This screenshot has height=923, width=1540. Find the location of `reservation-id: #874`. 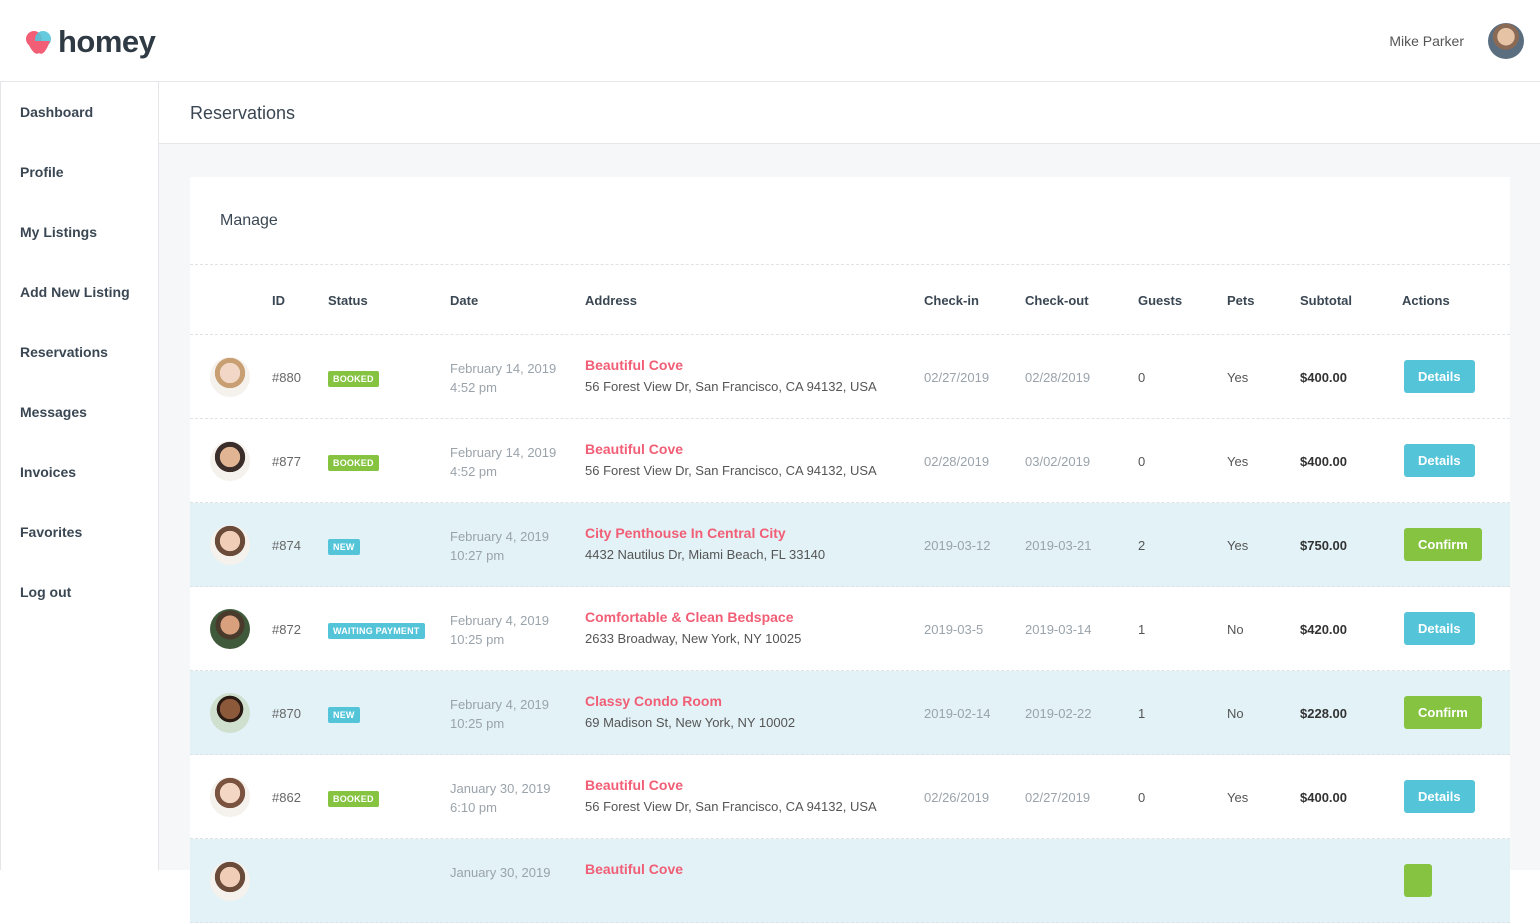

reservation-id: #874 is located at coordinates (286, 545).